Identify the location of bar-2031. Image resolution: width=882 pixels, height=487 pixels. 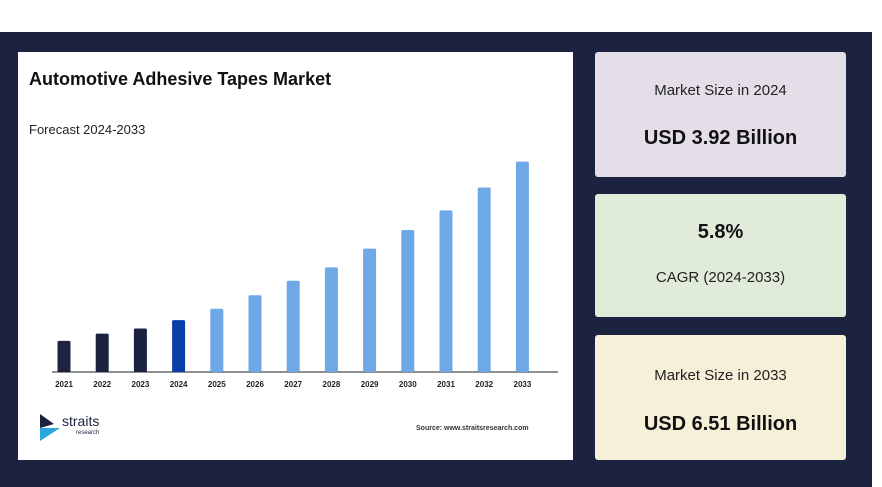
(446, 291).